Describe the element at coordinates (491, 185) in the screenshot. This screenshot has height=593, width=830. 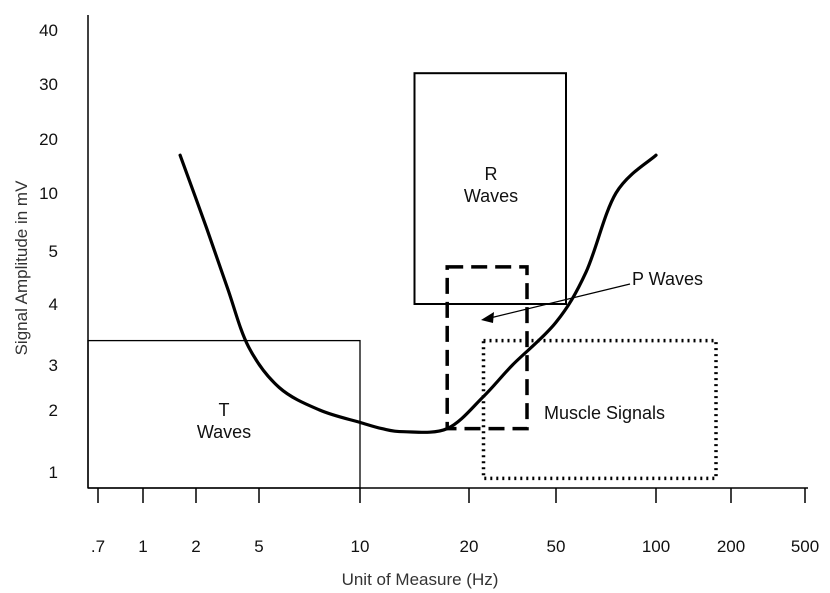
I see `r-waves-label: R Waves` at that location.